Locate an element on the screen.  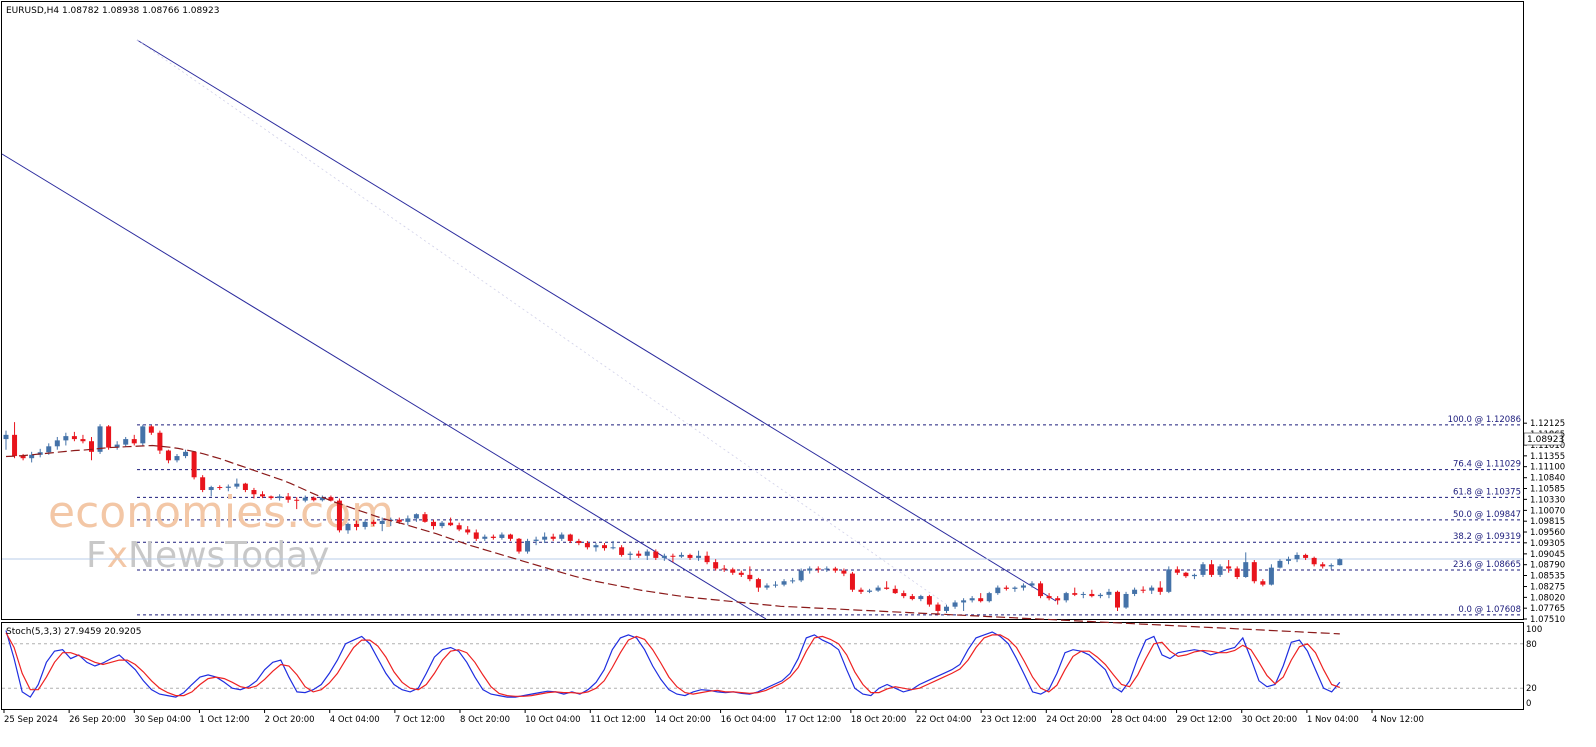
time-tick-label: 14 Oct 20:00 is located at coordinates (682, 720).